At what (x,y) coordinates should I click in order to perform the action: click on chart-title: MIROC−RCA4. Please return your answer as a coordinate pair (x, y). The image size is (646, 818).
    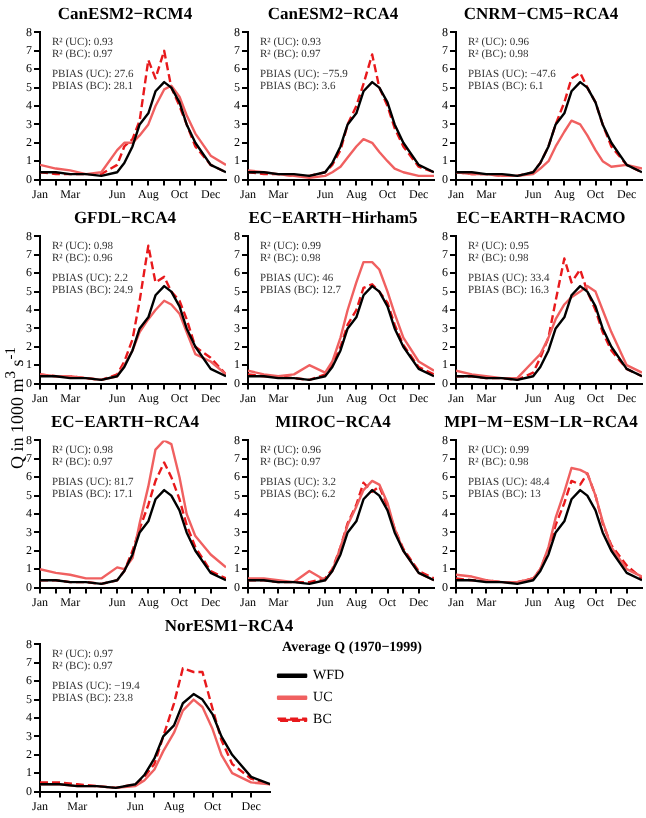
    Looking at the image, I should click on (334, 420).